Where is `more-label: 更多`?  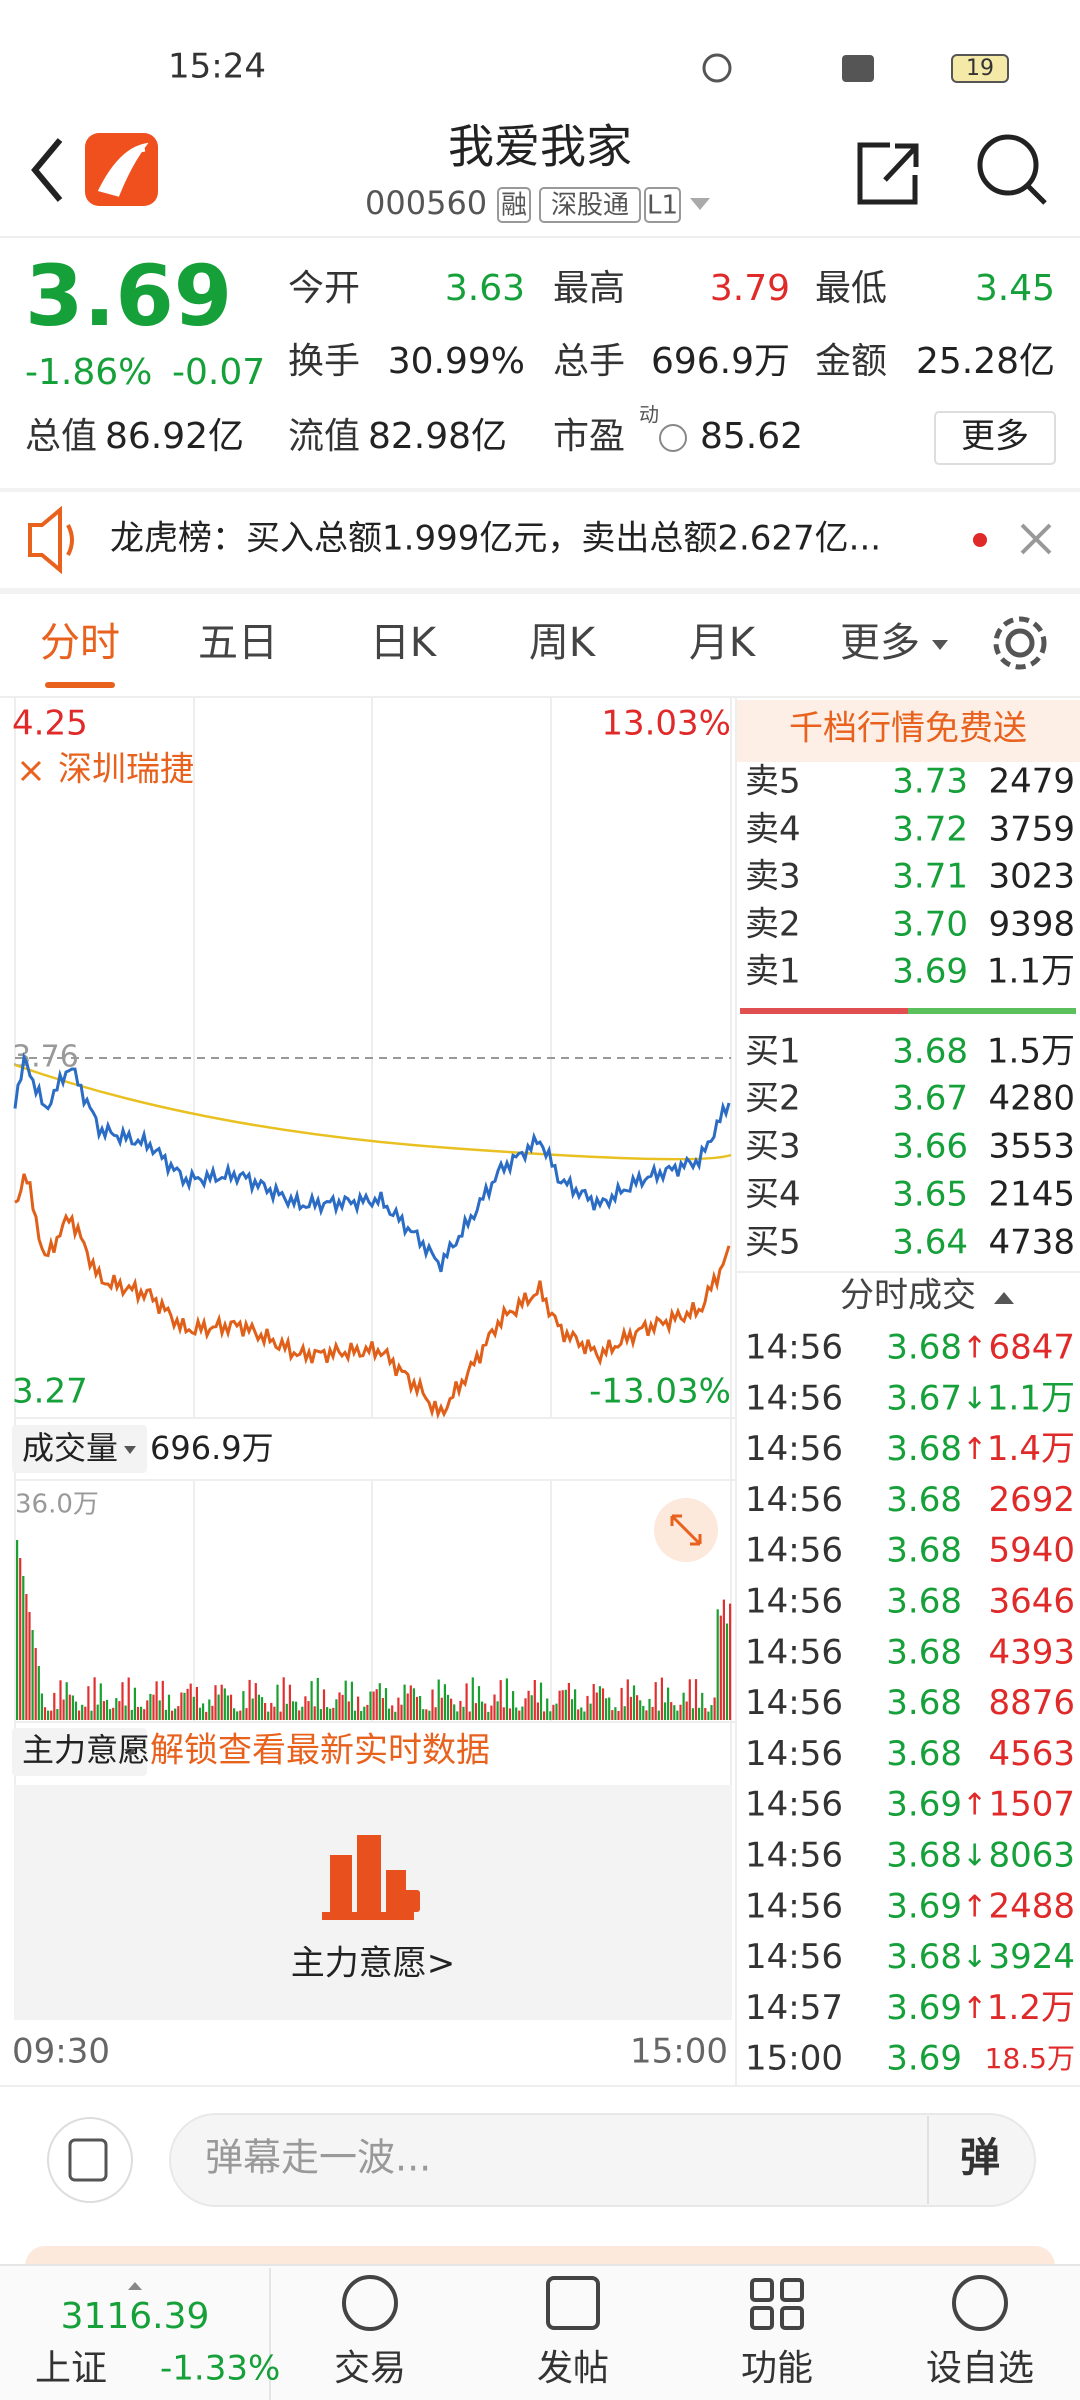 more-label: 更多 is located at coordinates (995, 437).